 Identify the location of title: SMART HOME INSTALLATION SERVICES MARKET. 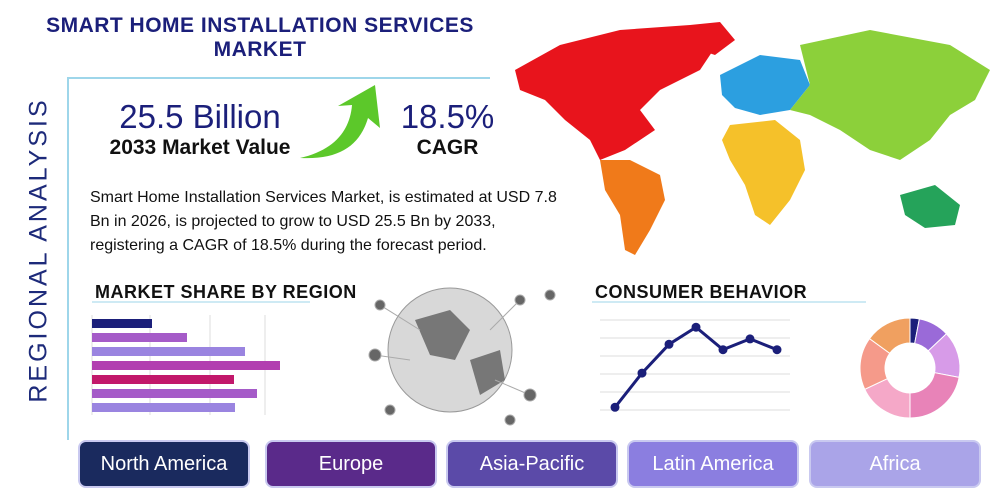
(260, 37).